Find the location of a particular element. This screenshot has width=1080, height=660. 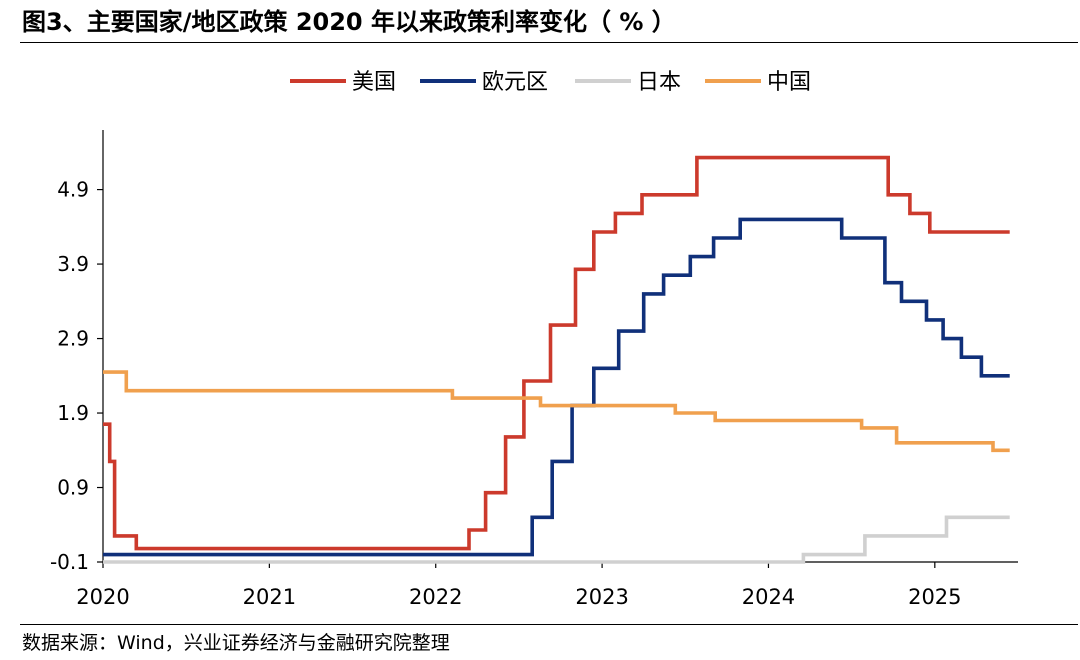

x-tick-label: 2021 is located at coordinates (269, 597).